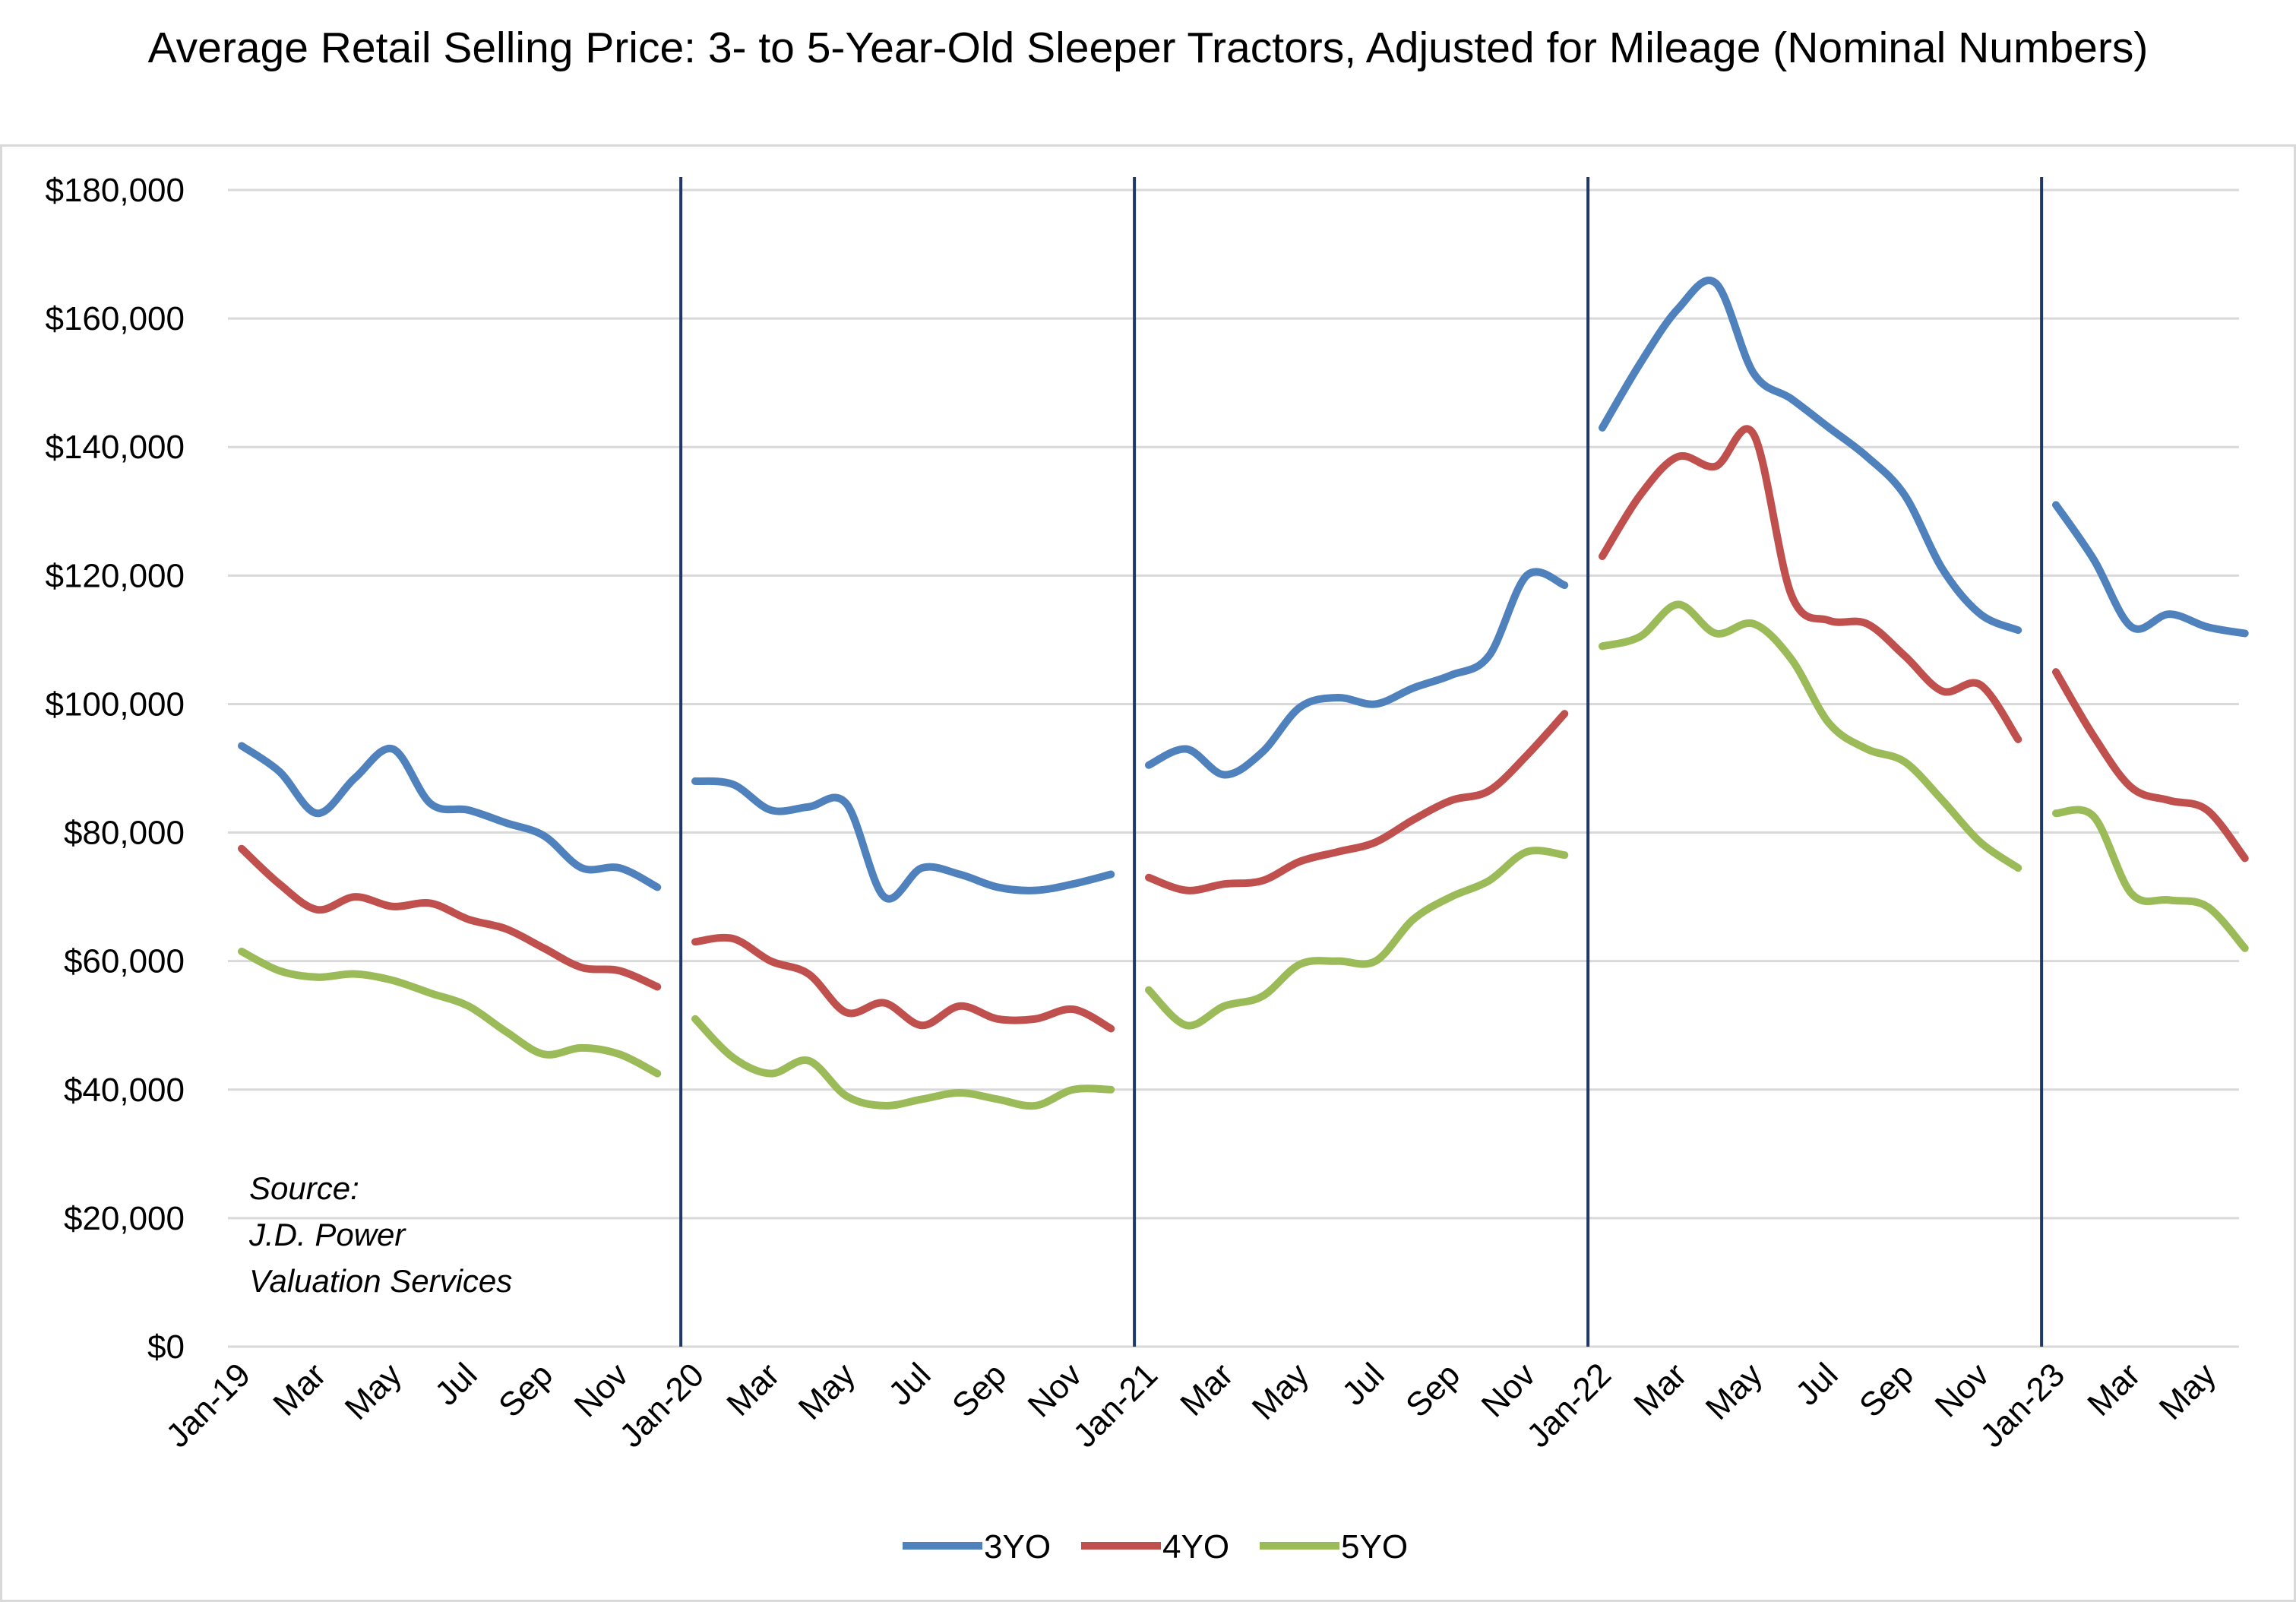  Describe the element at coordinates (1017, 1547) in the screenshot. I see `legend-label-3YO: 3YO` at that location.